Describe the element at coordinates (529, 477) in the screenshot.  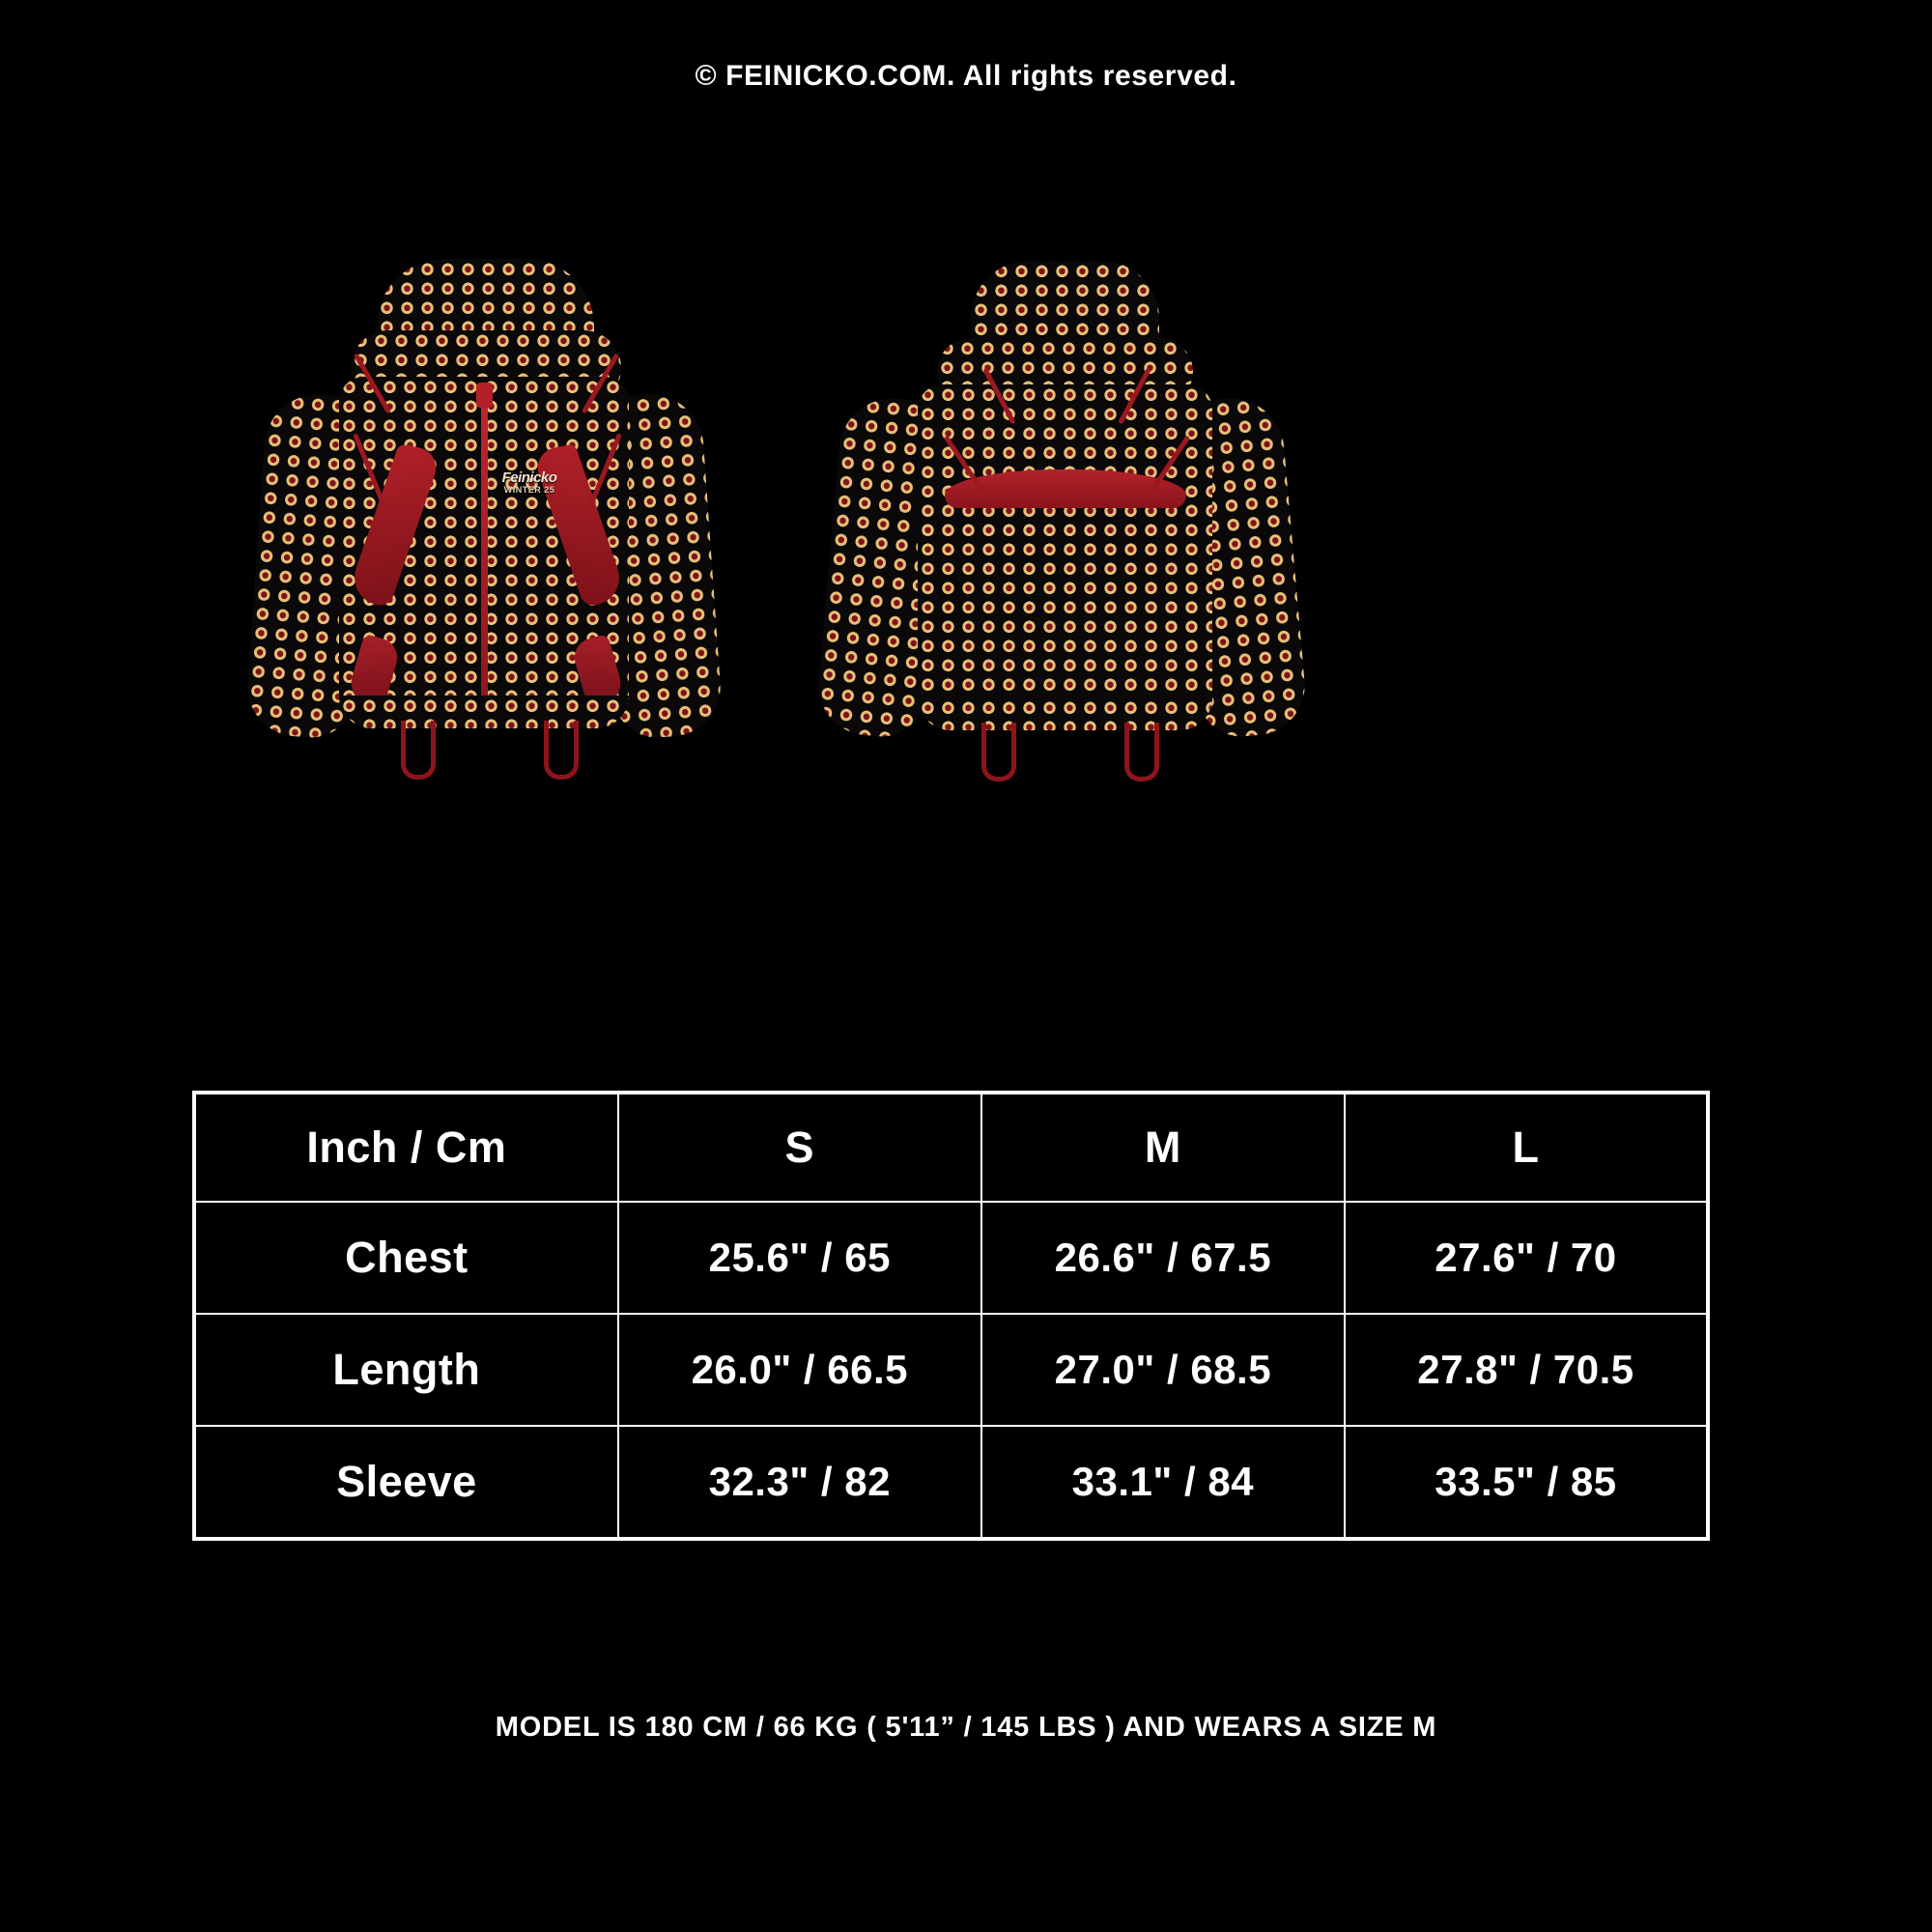
I see `chest-logo-brand: Feinicko` at that location.